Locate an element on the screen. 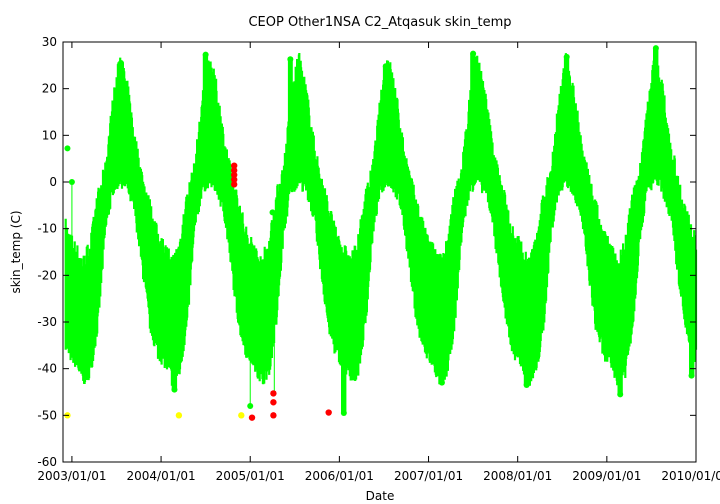  y-tick-label: -60 is located at coordinates (47, 462).